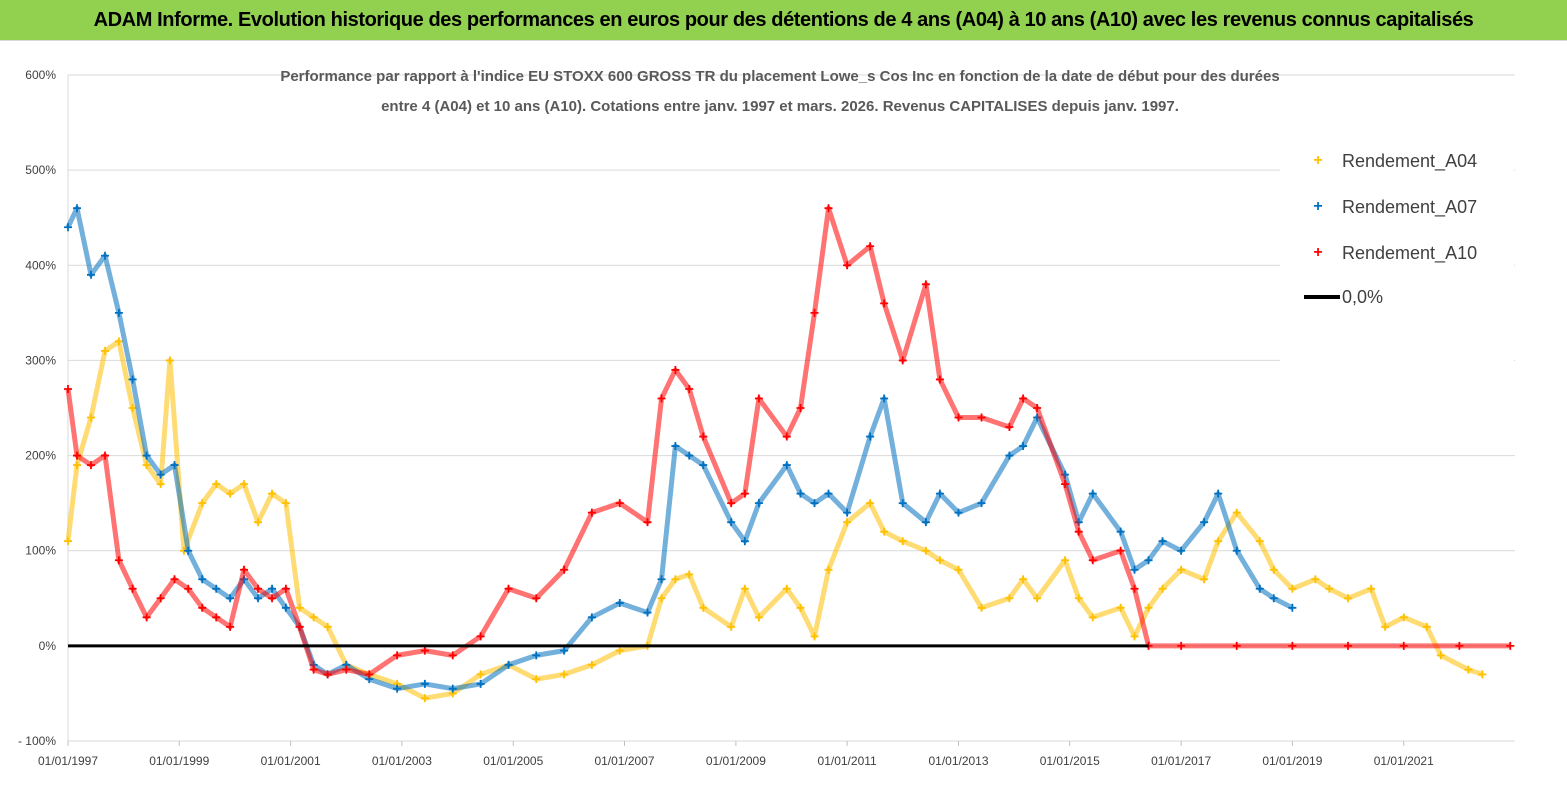 The image size is (1567, 791). Describe the element at coordinates (1397, 297) in the screenshot. I see `legend-item-zero: 0,0%` at that location.